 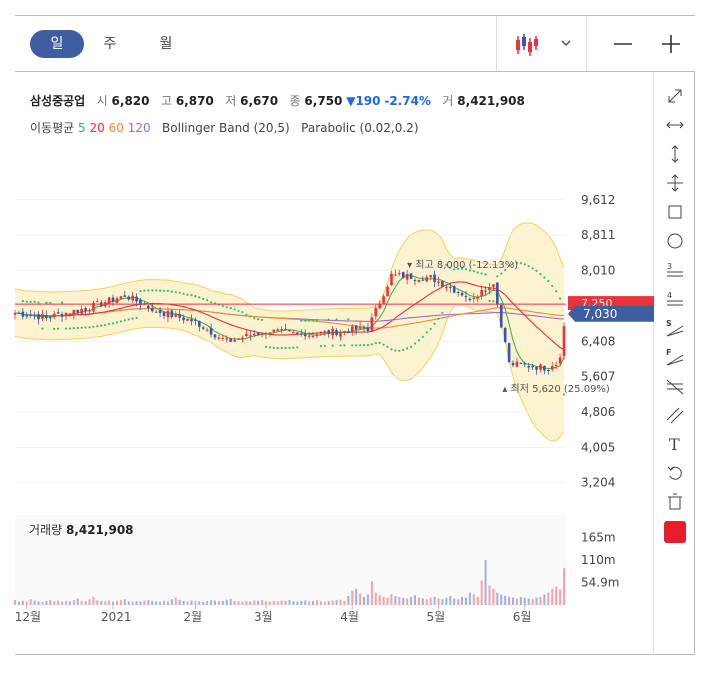 I want to click on parallel-lines-icon, so click(x=675, y=415).